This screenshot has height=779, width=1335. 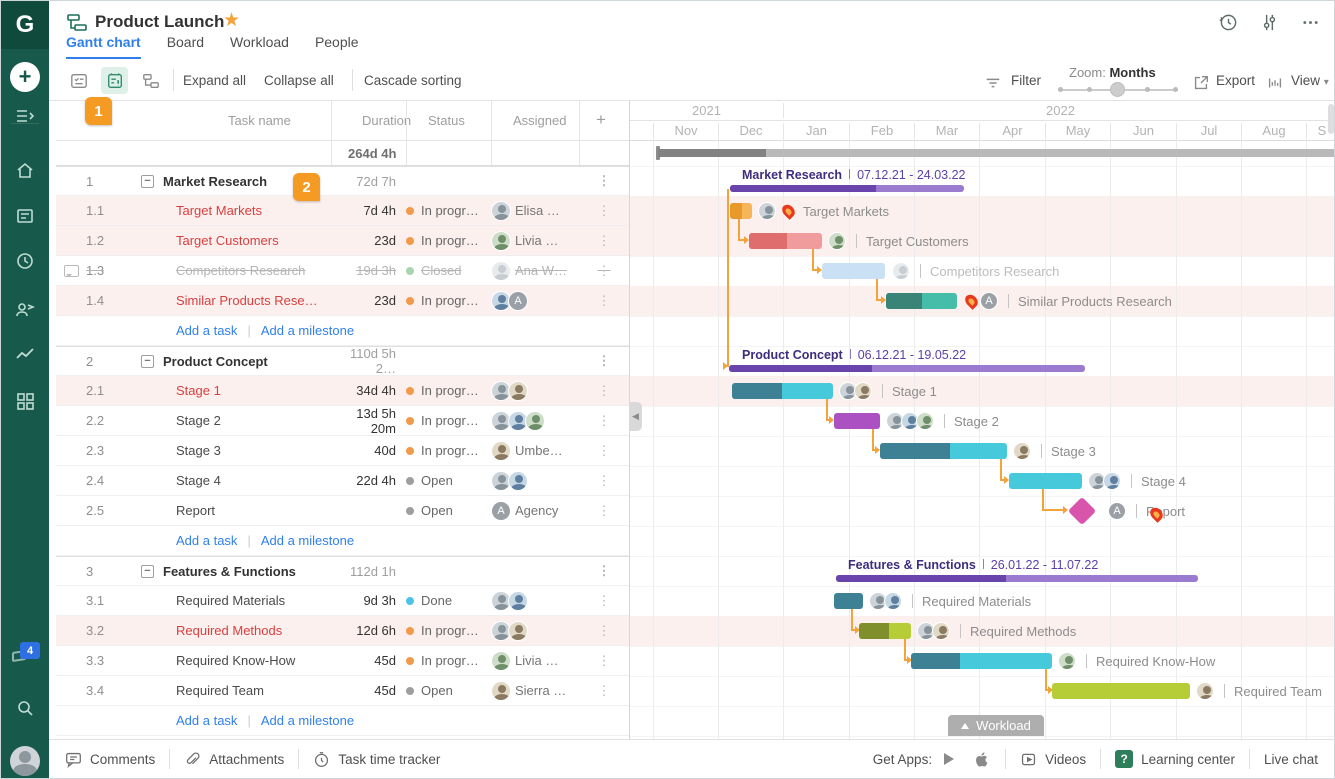 I want to click on history-clock-icon, so click(x=25, y=261).